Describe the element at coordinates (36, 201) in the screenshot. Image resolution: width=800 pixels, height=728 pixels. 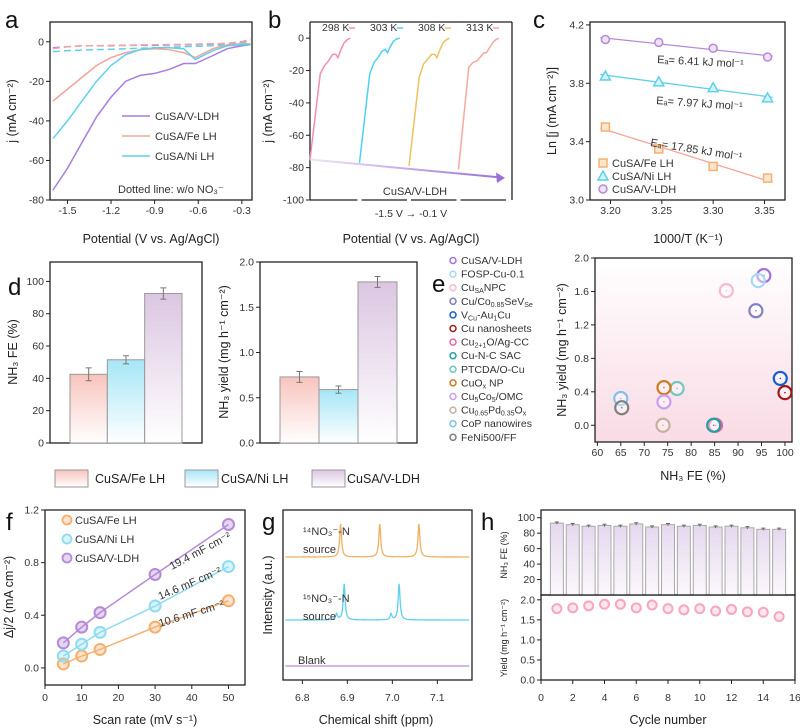
I see `panel-a-ytick-label: -80` at that location.